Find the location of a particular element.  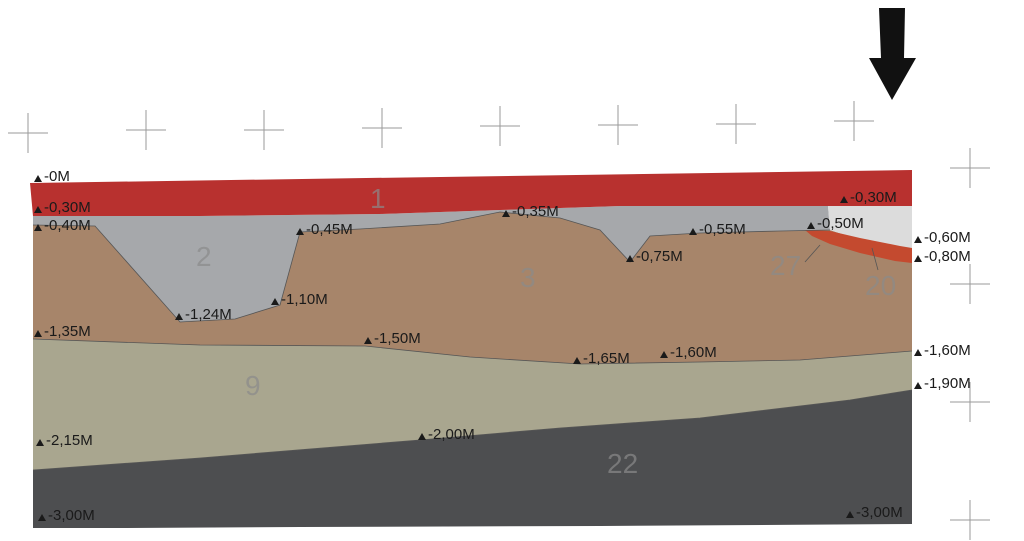

elevation-label: -0,75M is located at coordinates (659, 256).